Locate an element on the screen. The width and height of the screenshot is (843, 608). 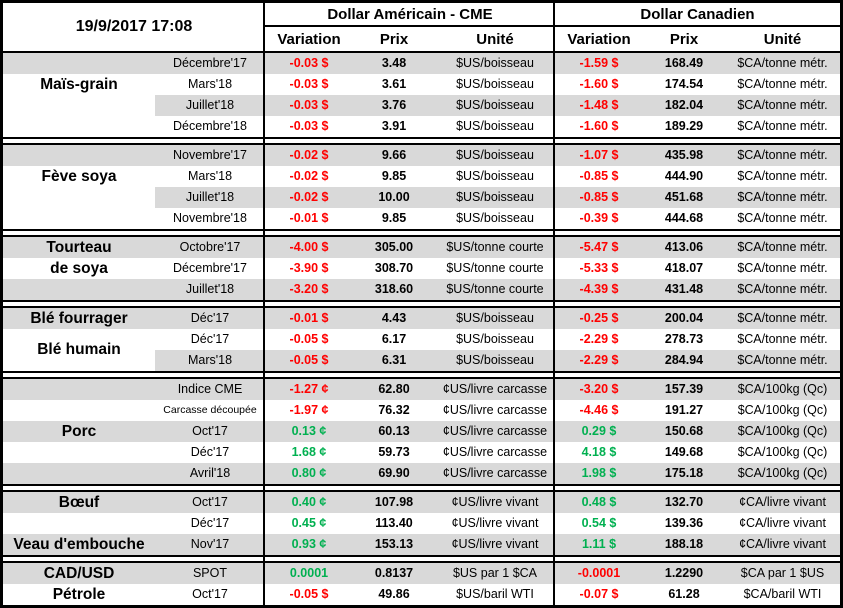
ca-col-prix: Prix is located at coordinates (684, 39).